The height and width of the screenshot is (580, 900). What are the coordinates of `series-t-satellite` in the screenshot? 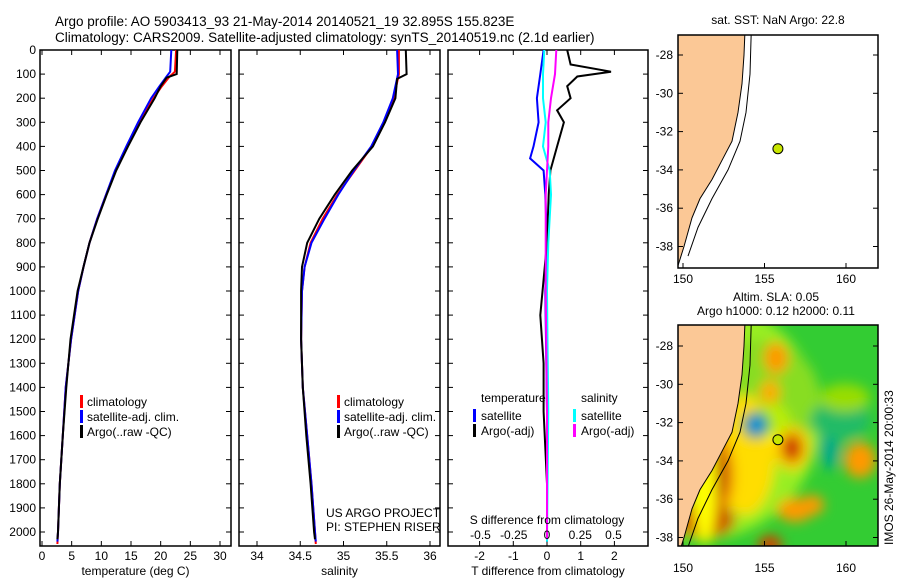 It's located at (538, 295).